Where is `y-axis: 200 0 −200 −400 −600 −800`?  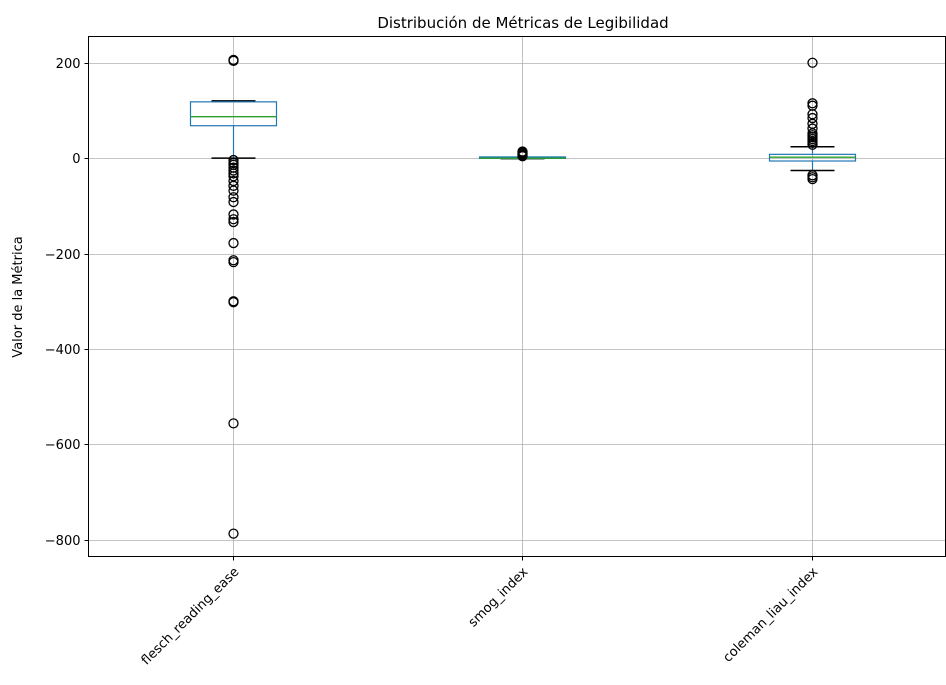
y-axis: 200 0 −200 −400 −600 −800 is located at coordinates (67, 303).